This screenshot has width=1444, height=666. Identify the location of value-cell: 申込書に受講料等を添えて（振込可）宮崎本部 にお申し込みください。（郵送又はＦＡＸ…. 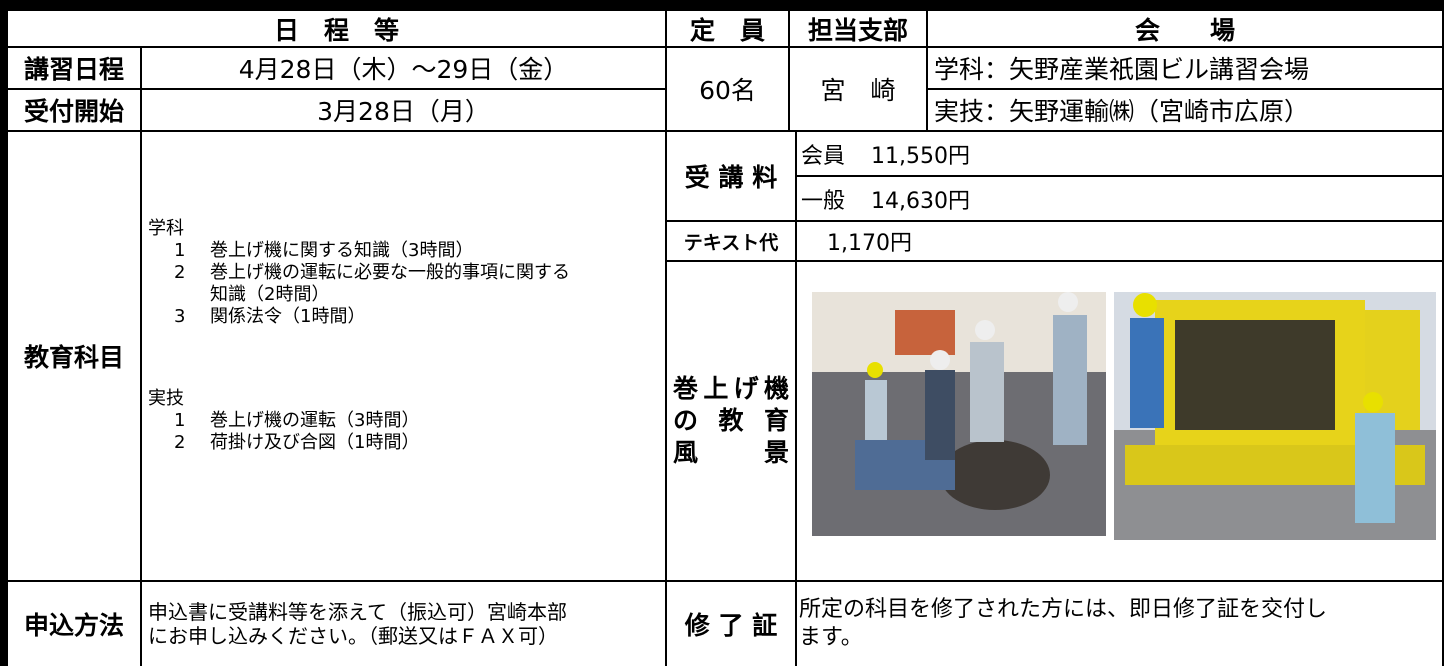
(403, 623).